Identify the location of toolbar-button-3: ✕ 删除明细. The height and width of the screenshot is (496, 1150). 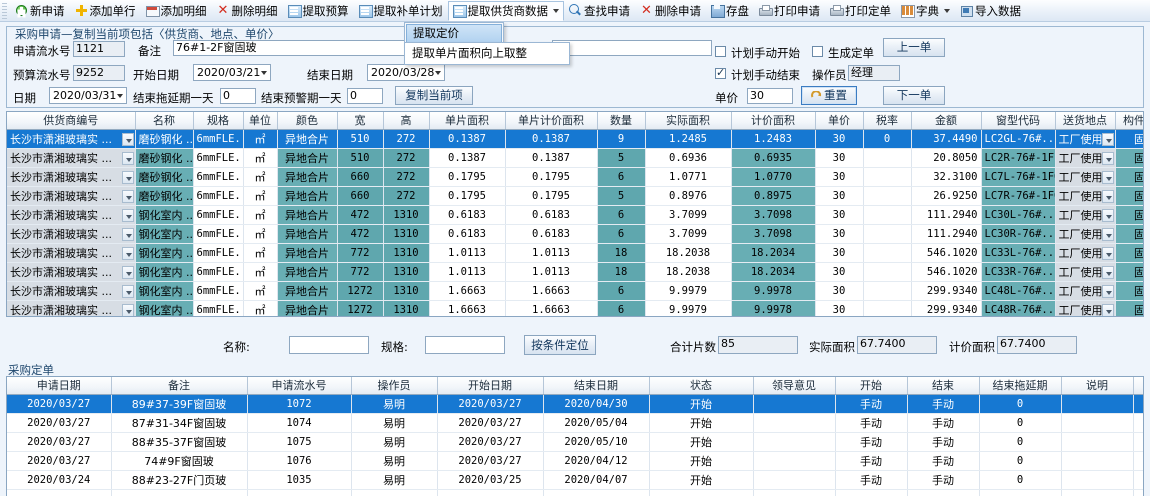
(247, 11).